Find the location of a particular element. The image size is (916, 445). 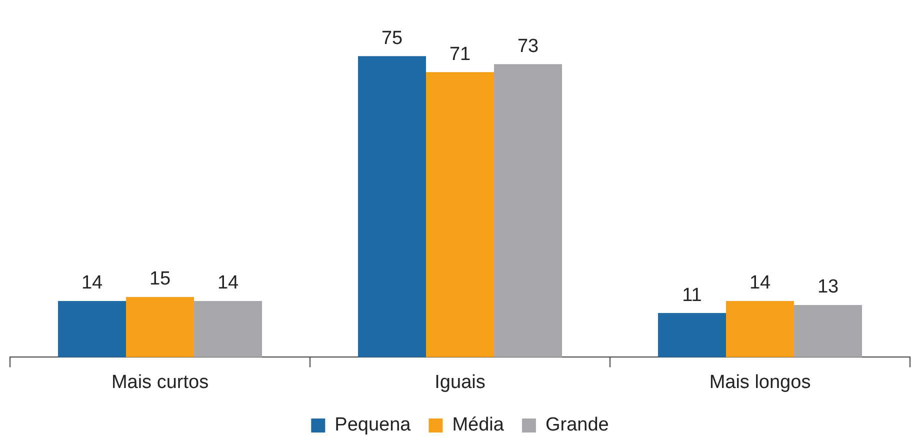

data-label: 15 is located at coordinates (160, 279).